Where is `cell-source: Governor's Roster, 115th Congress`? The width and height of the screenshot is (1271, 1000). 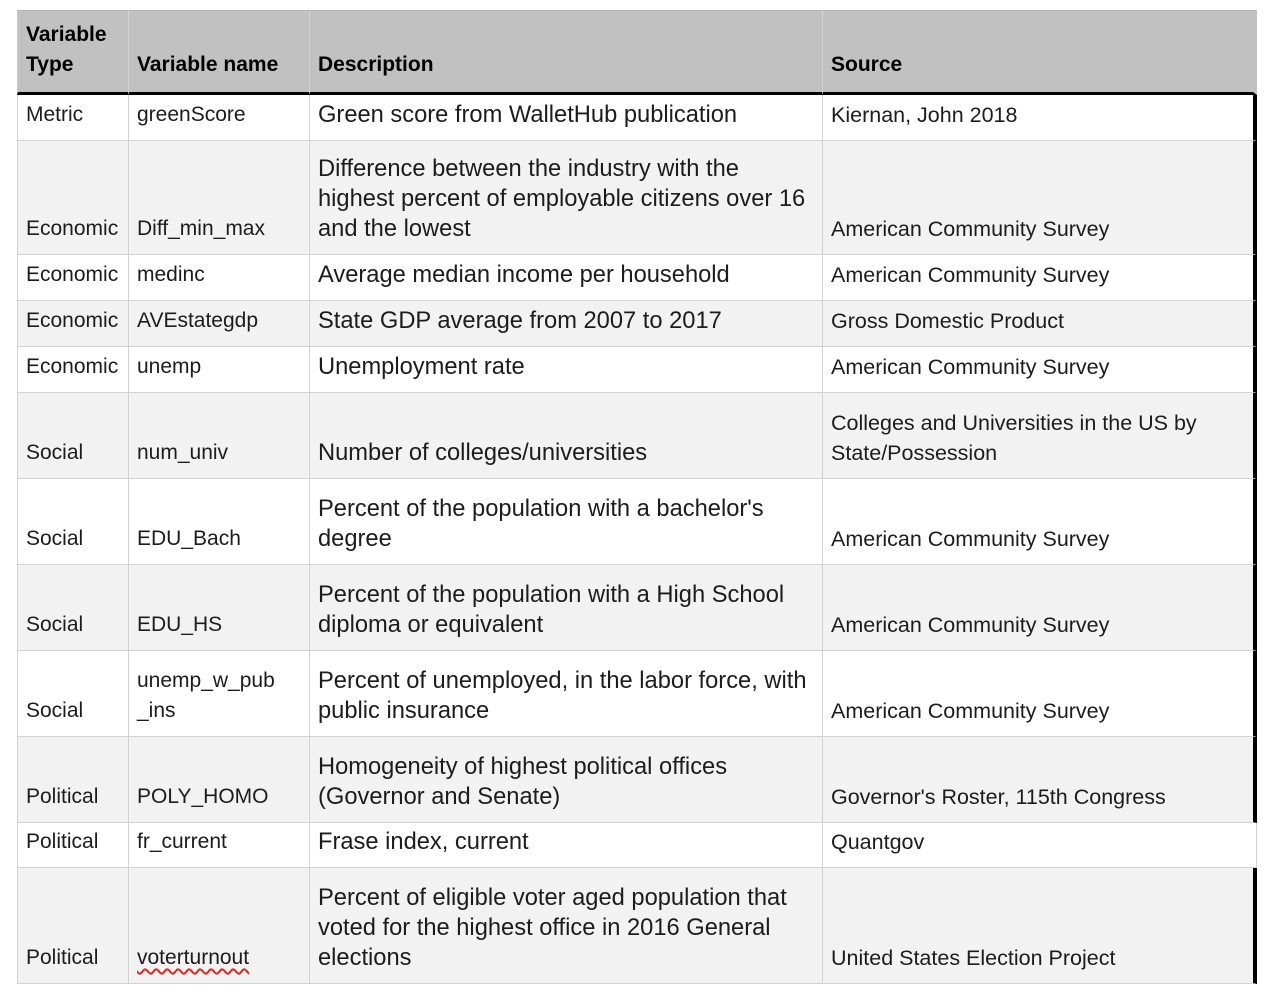
cell-source: Governor's Roster, 115th Congress is located at coordinates (1040, 780).